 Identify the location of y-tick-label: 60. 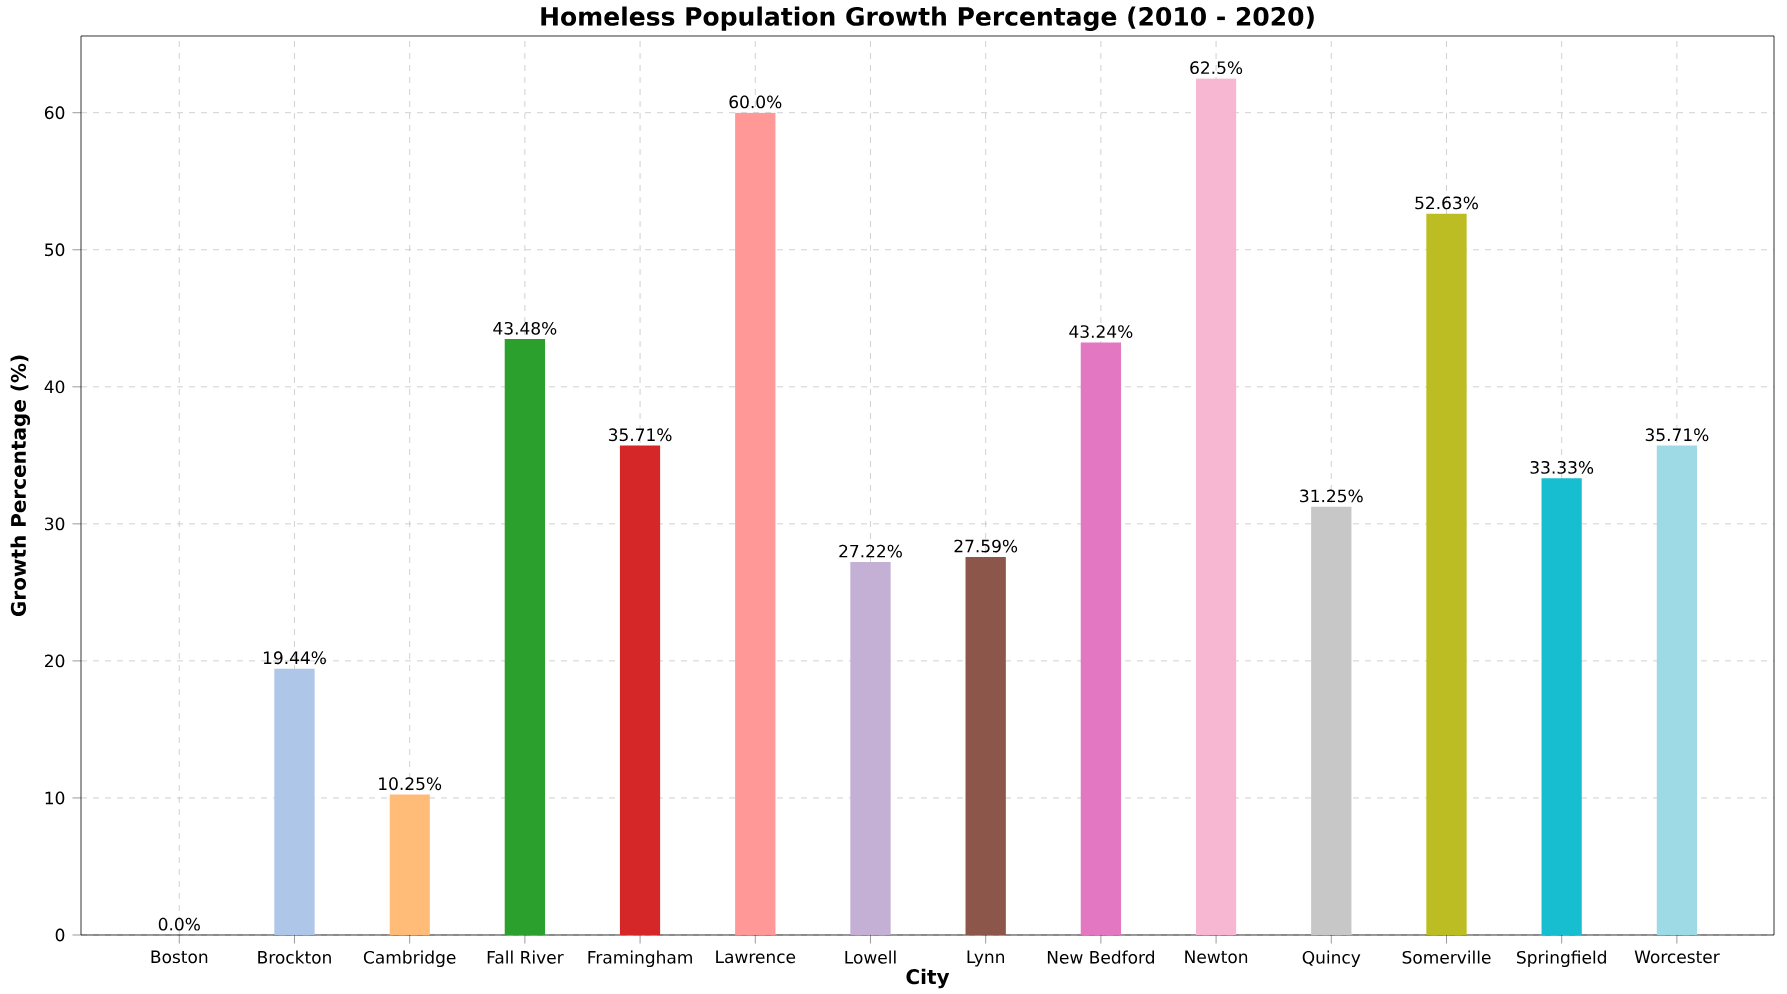
(54, 113).